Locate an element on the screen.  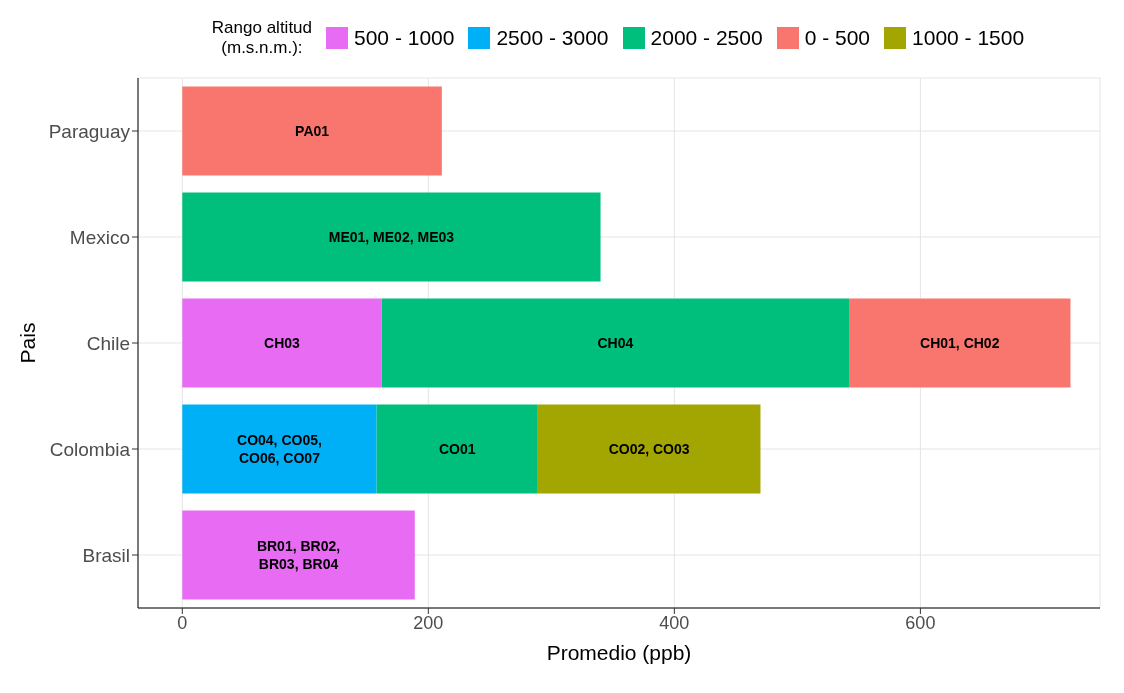
y-tick-label: Brasil is located at coordinates (106, 555).